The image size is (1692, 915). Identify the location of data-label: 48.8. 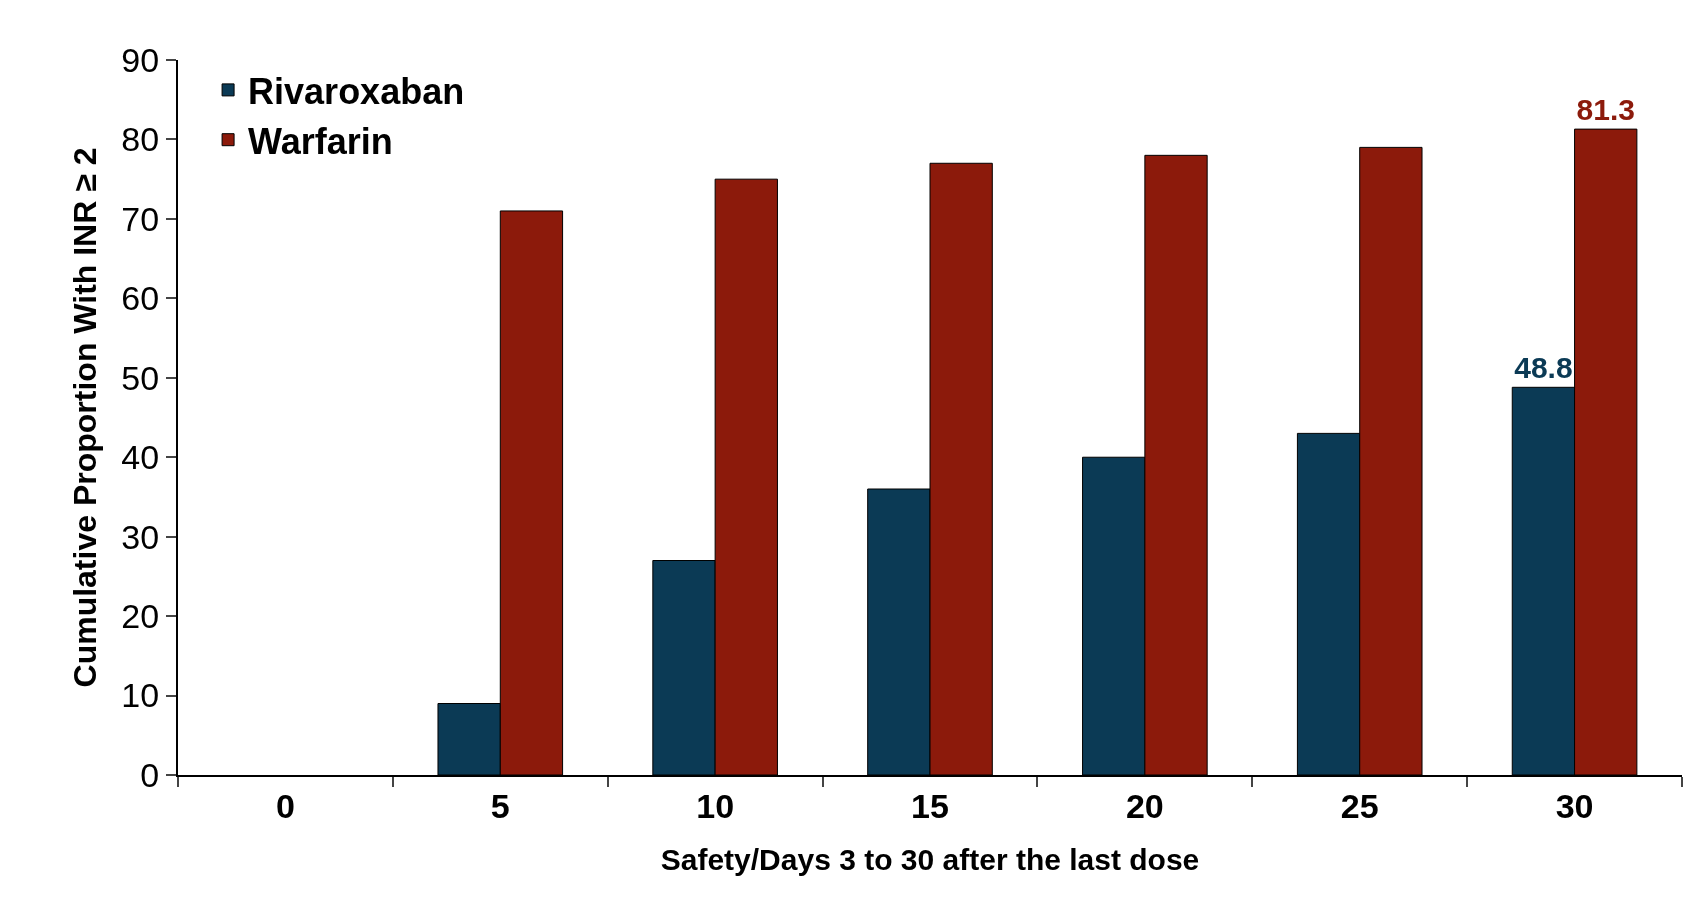
(1543, 368).